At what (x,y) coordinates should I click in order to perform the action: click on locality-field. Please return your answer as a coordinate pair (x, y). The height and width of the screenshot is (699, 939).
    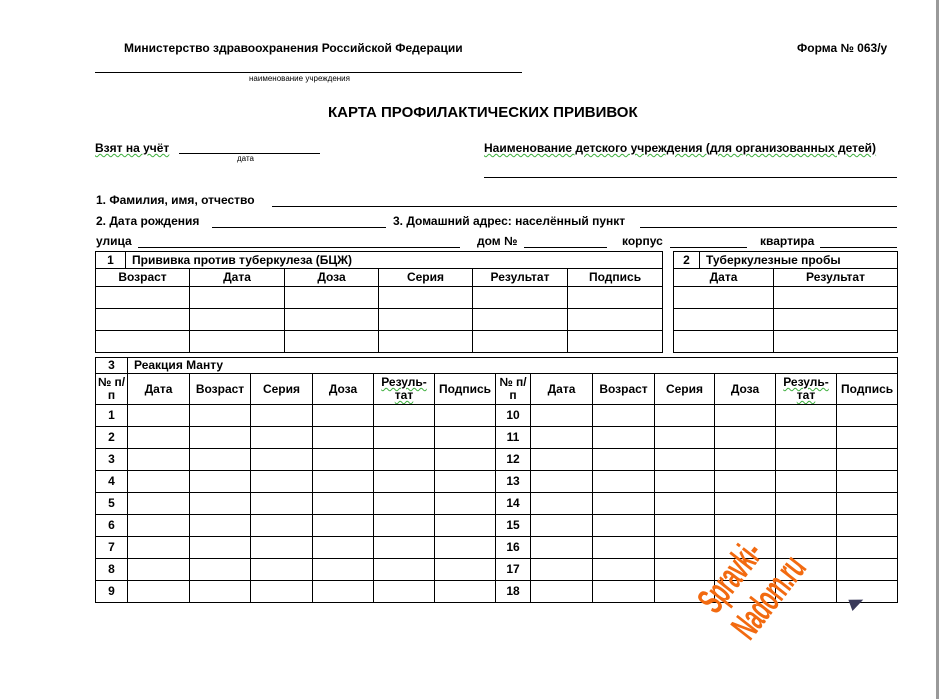
    Looking at the image, I should click on (768, 227).